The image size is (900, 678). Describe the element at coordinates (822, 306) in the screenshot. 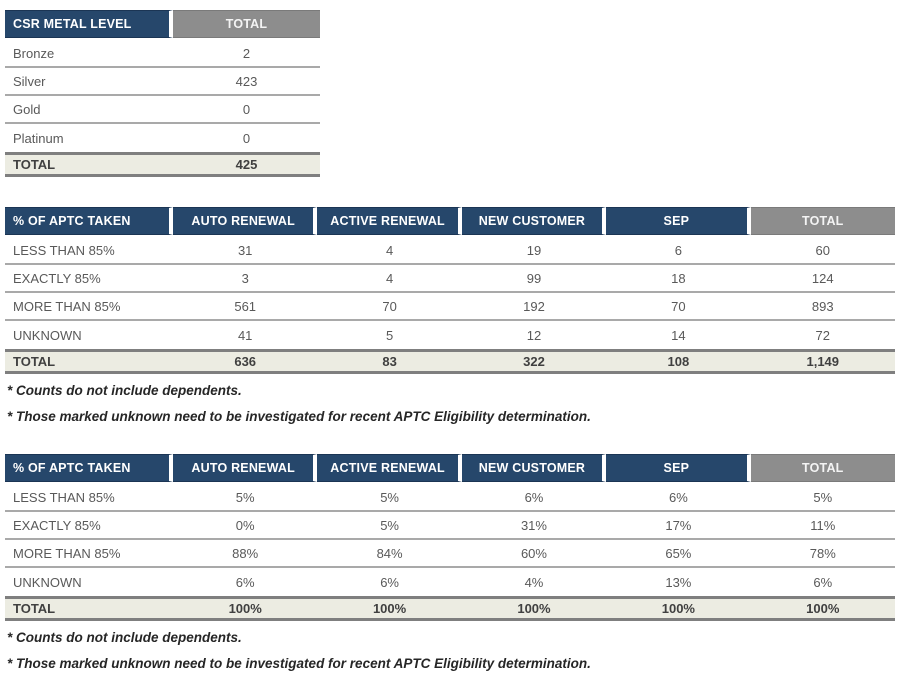

I see `cell-value: 893` at that location.